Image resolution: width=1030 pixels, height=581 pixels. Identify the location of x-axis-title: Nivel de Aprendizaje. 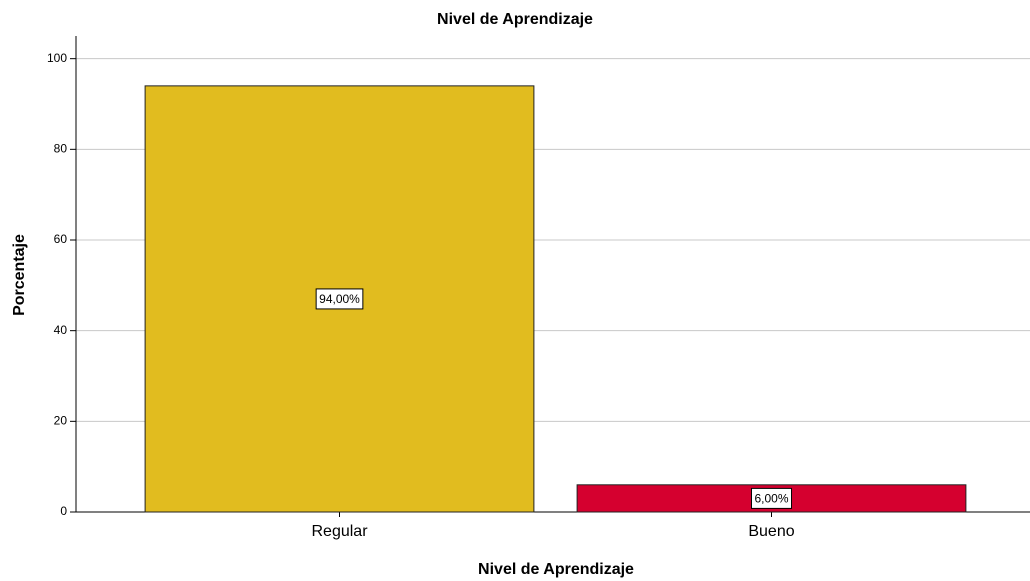
(556, 569).